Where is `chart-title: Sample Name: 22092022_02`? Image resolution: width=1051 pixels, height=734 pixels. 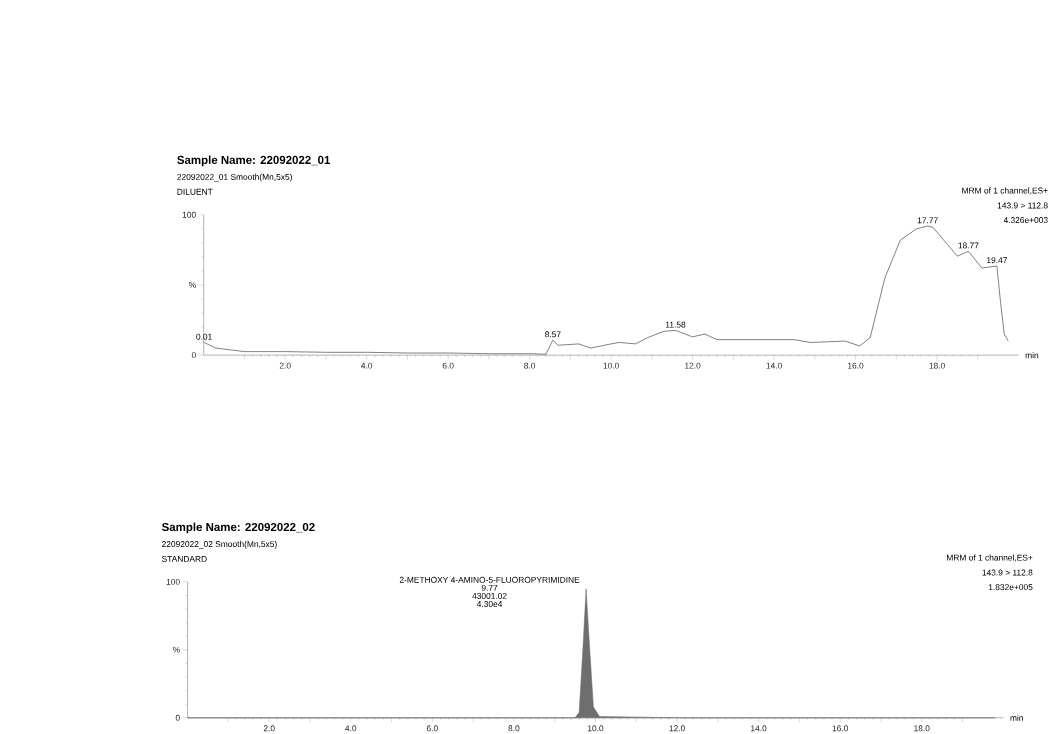 chart-title: Sample Name: 22092022_02 is located at coordinates (238, 528).